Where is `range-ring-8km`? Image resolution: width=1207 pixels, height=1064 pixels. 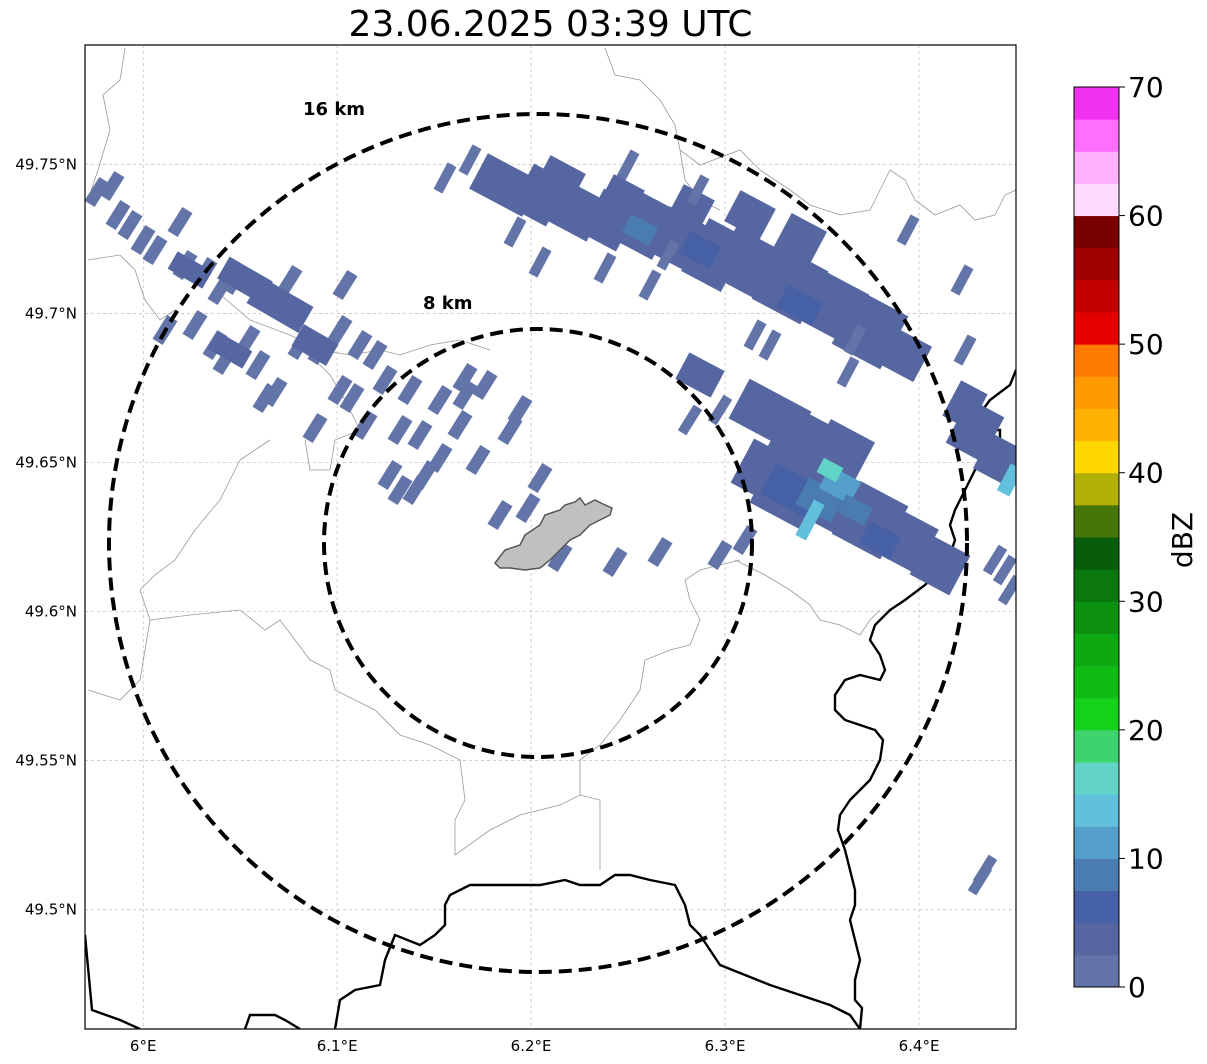 range-ring-8km is located at coordinates (538, 543).